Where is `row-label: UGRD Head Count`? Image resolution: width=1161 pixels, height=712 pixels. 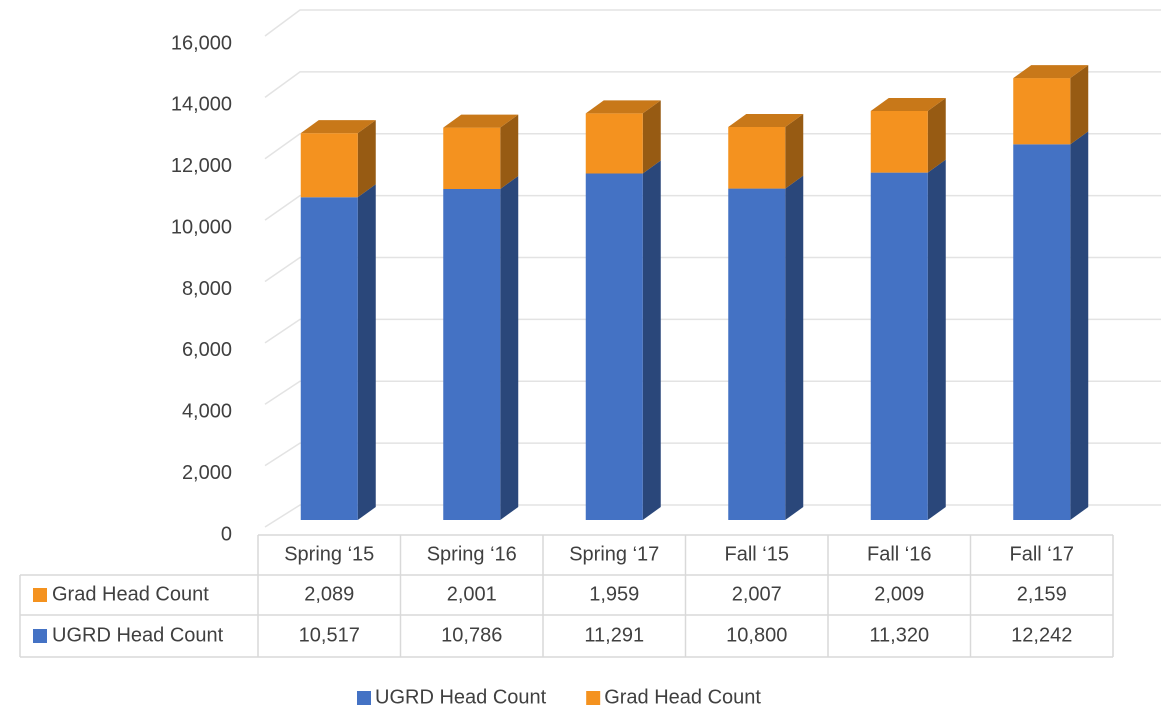
row-label: UGRD Head Count is located at coordinates (138, 635).